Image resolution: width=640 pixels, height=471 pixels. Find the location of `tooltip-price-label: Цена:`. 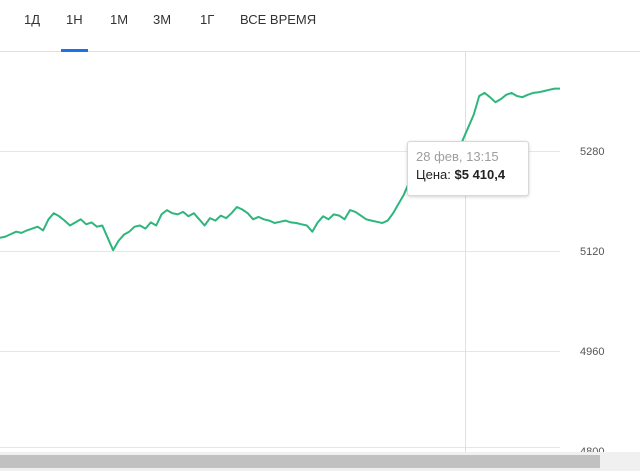

tooltip-price-label: Цена: is located at coordinates (433, 174).